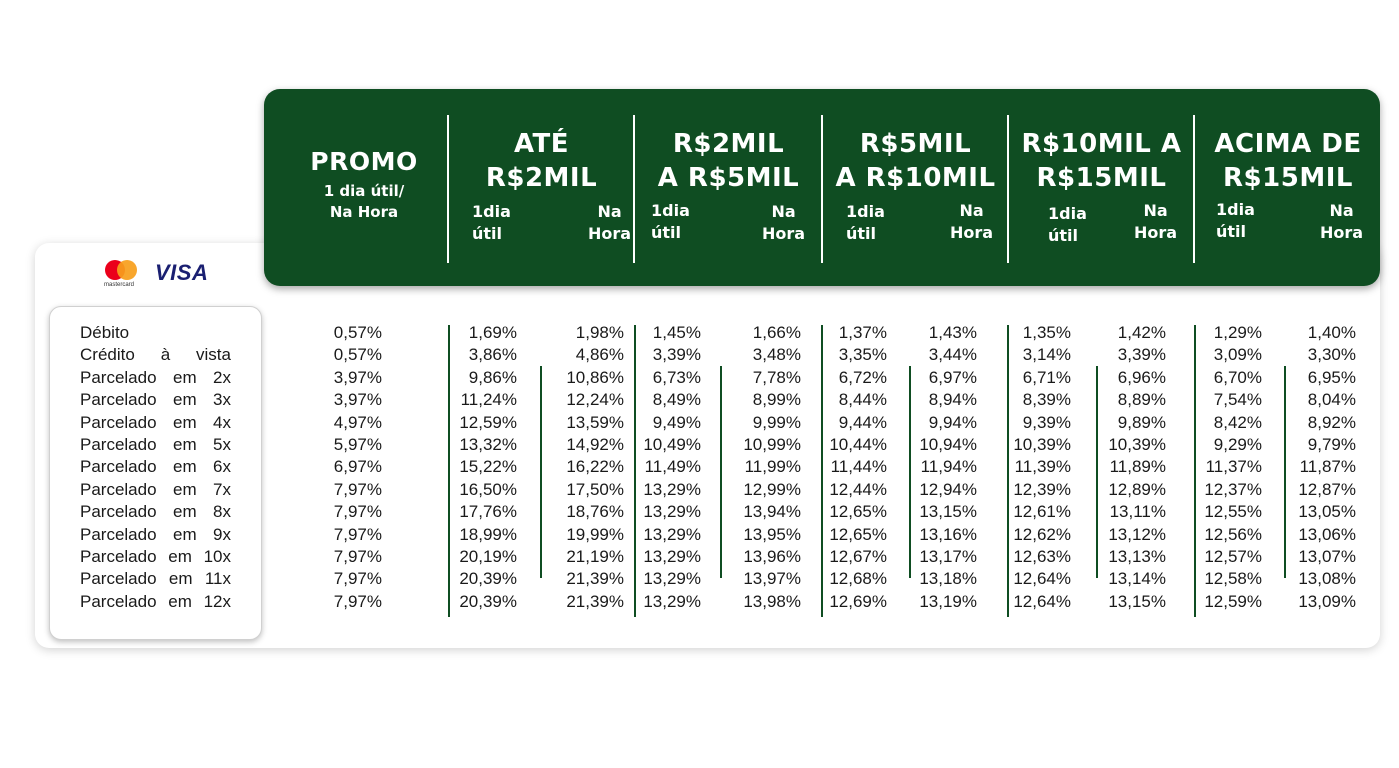 Image resolution: width=1399 pixels, height=768 pixels. Describe the element at coordinates (772, 444) in the screenshot. I see `rate-na-hora: 10,99%` at that location.